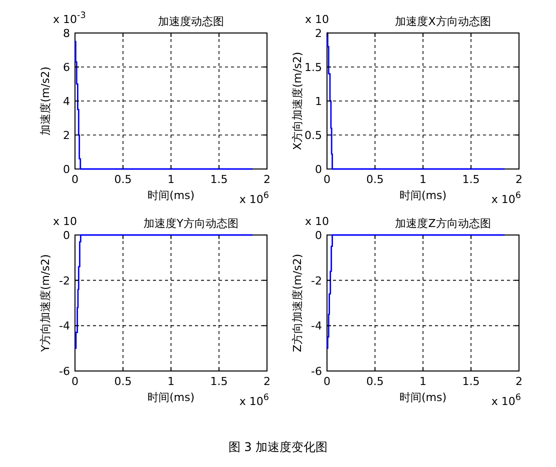 The height and width of the screenshot is (467, 556). Describe the element at coordinates (443, 21) in the screenshot. I see `chart-title: 加速度X方向动态图` at that location.